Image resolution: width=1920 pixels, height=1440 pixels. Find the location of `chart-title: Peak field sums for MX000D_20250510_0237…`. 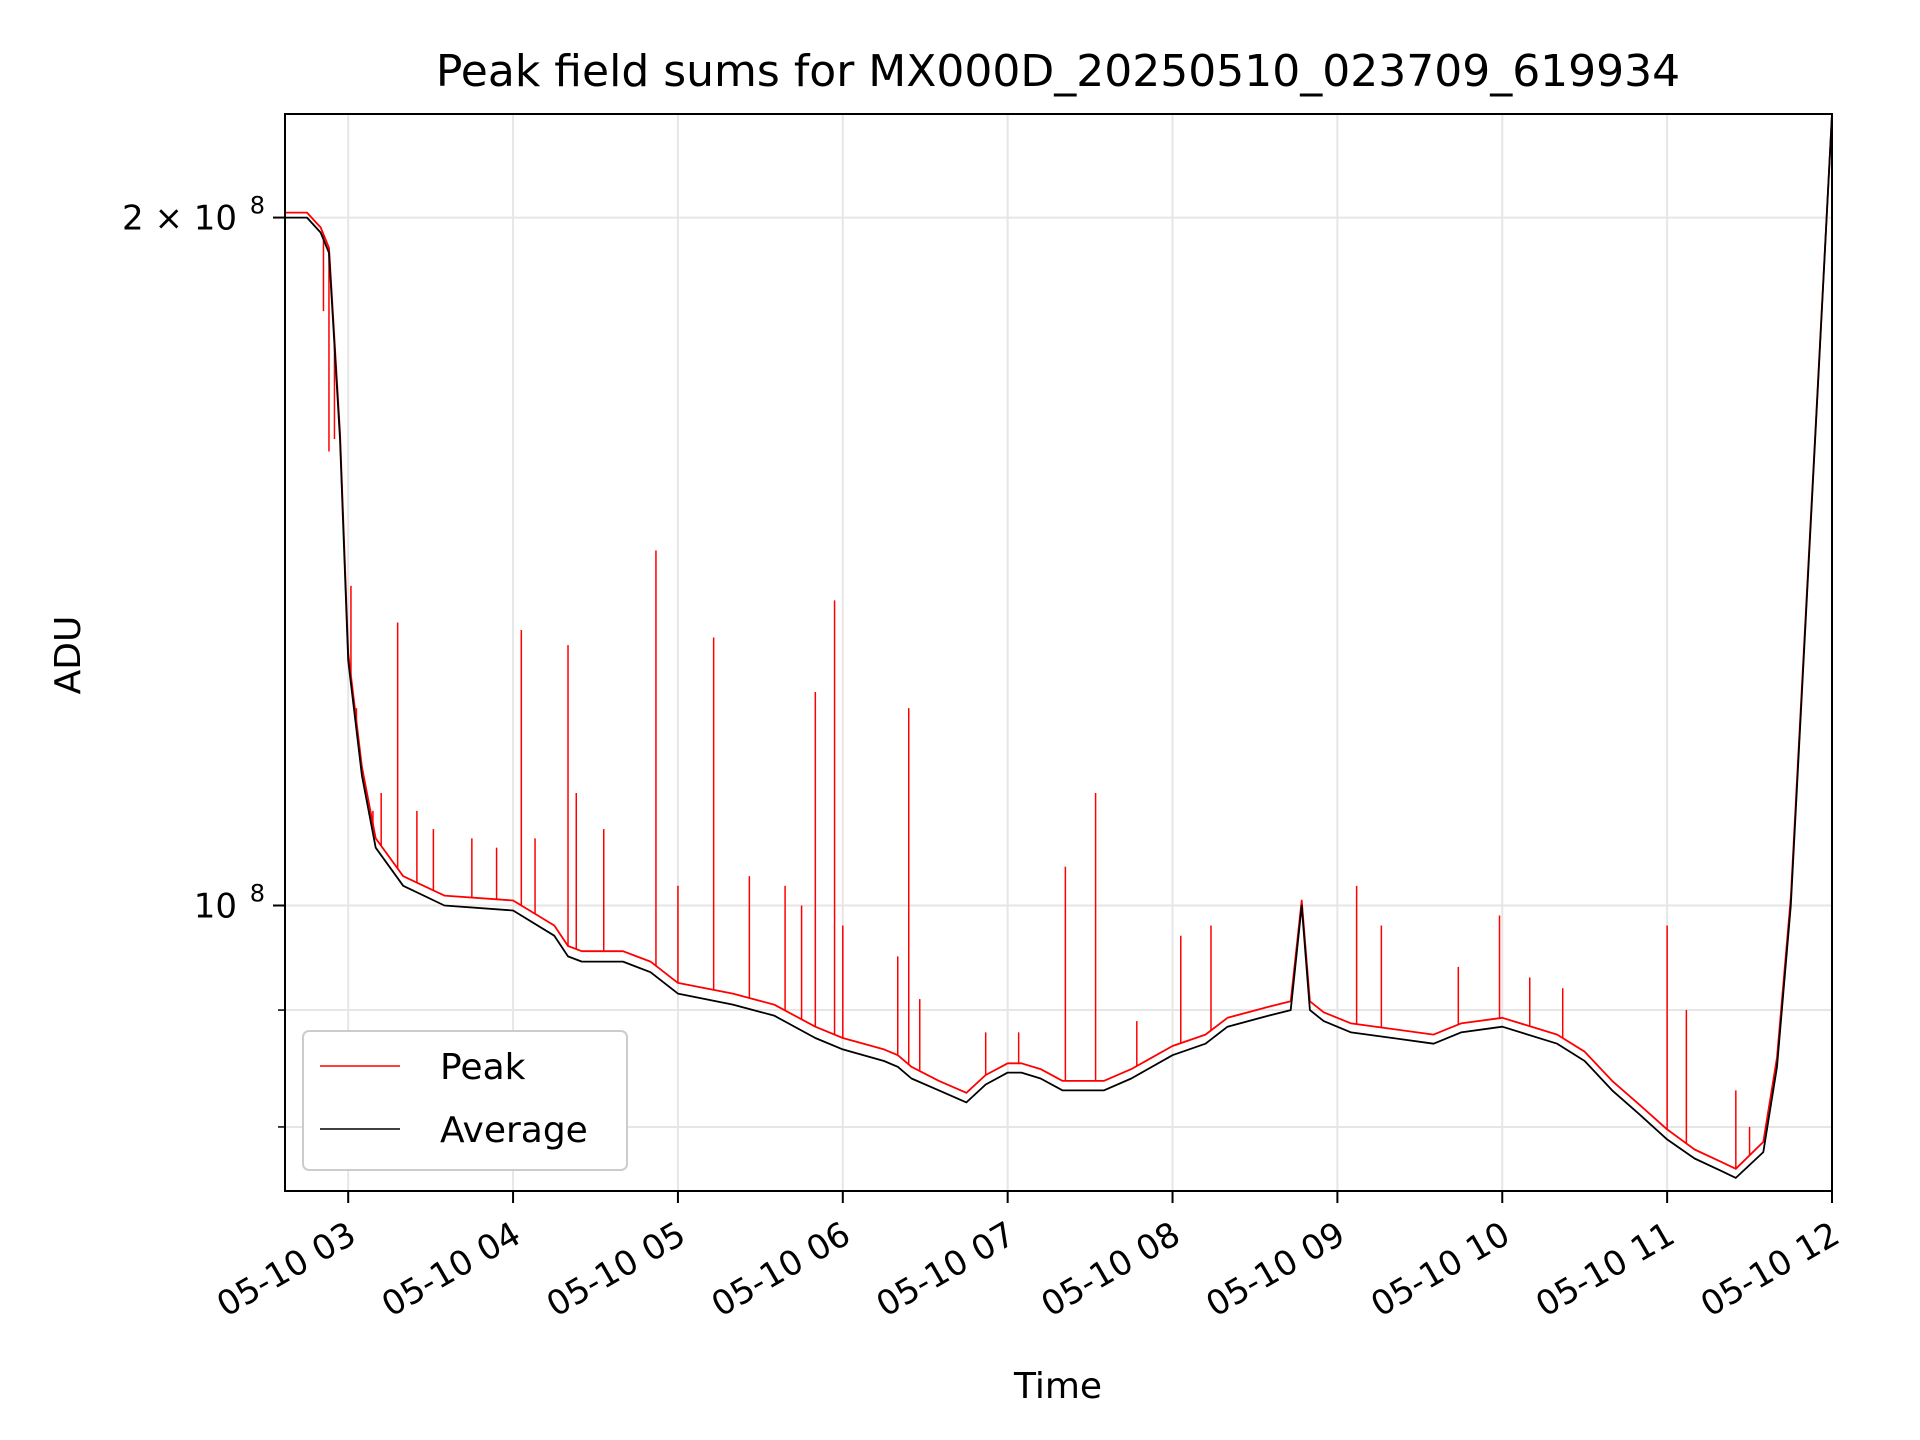

chart-title: Peak field sums for MX000D_20250510_0237… is located at coordinates (1058, 71).